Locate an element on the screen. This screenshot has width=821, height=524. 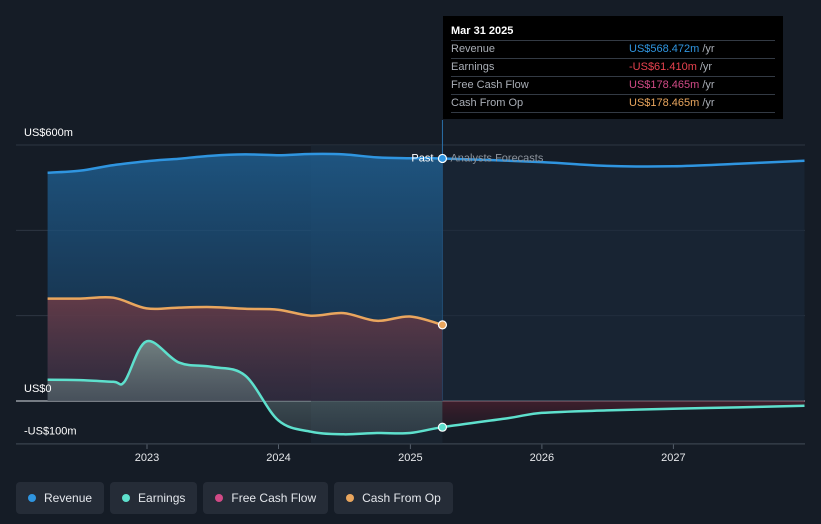
x-tick-label: 2024 is located at coordinates (278, 458).